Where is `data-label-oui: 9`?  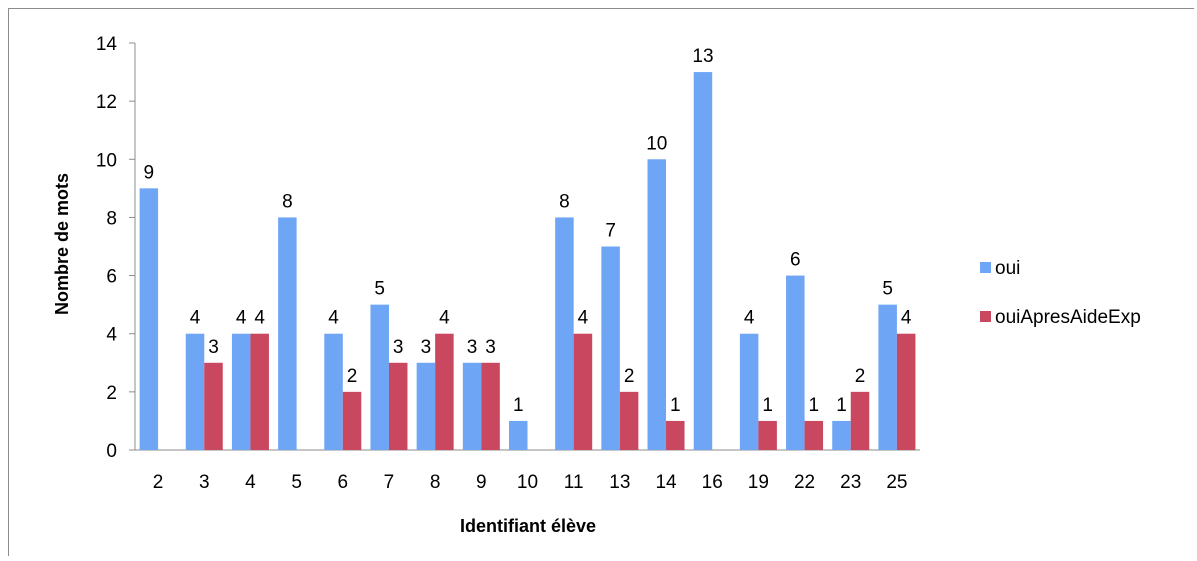 data-label-oui: 9 is located at coordinates (149, 172).